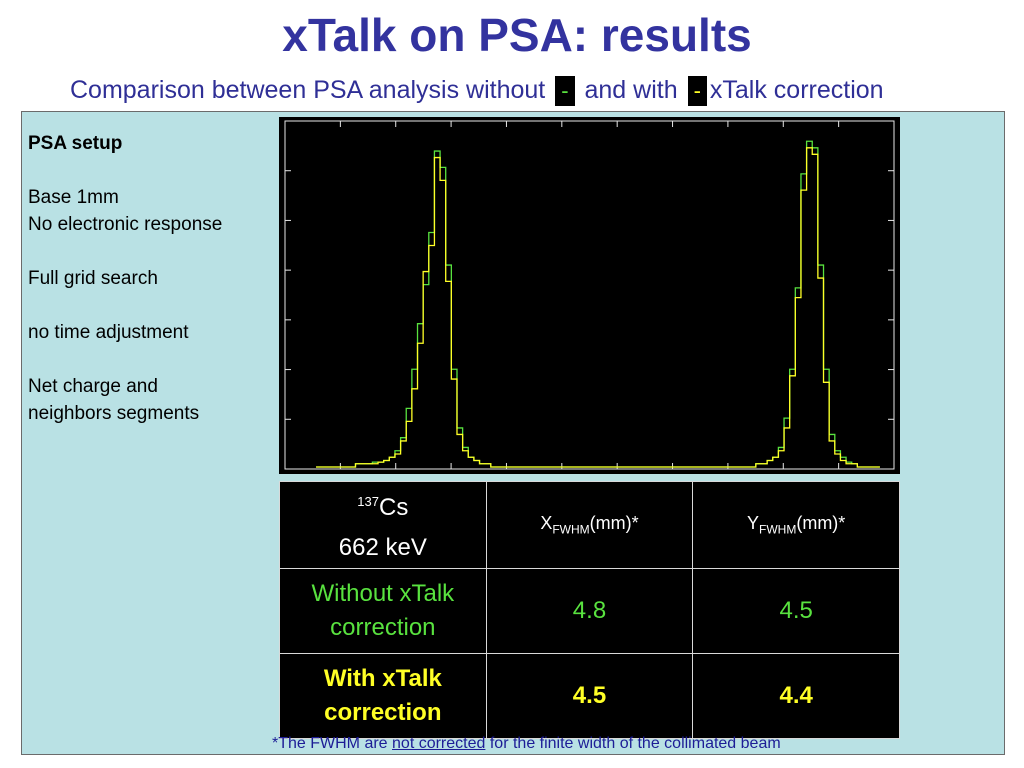  What do you see at coordinates (517, 35) in the screenshot?
I see `slide-title: xTalk on PSA: results` at bounding box center [517, 35].